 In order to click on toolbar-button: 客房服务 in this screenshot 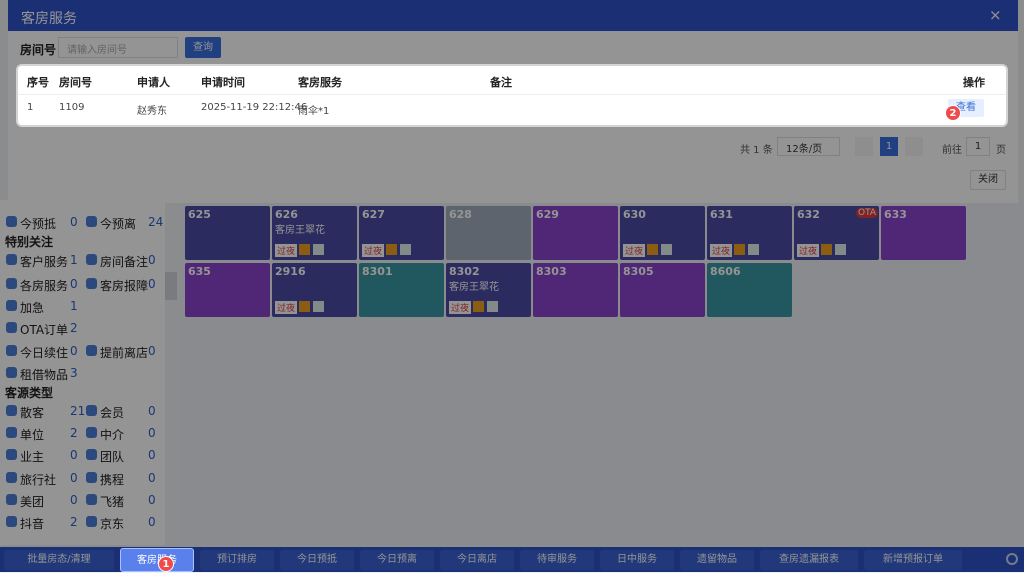, I will do `click(157, 560)`.